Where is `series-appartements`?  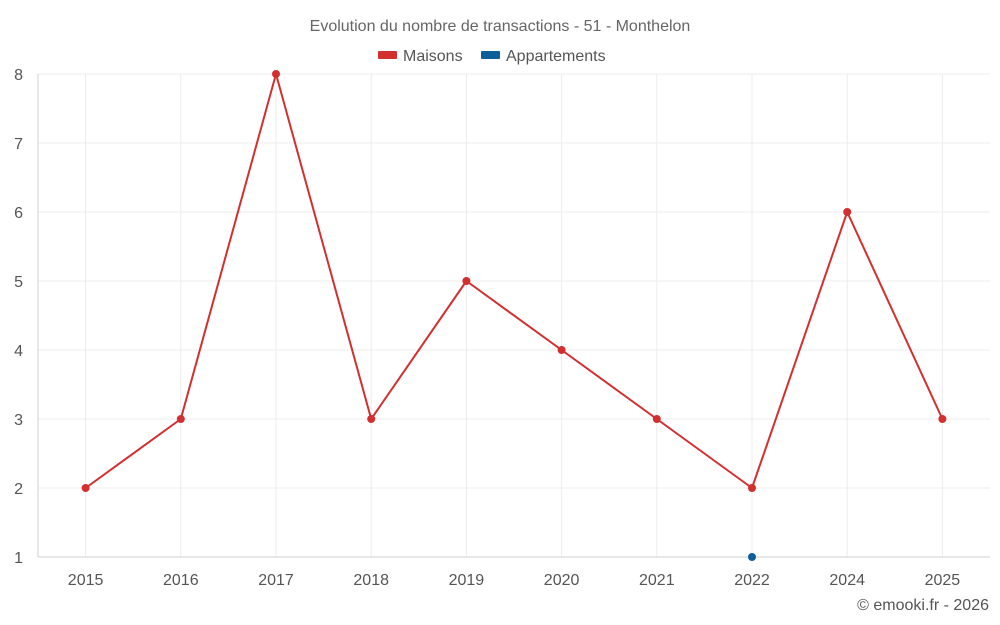
series-appartements is located at coordinates (752, 557).